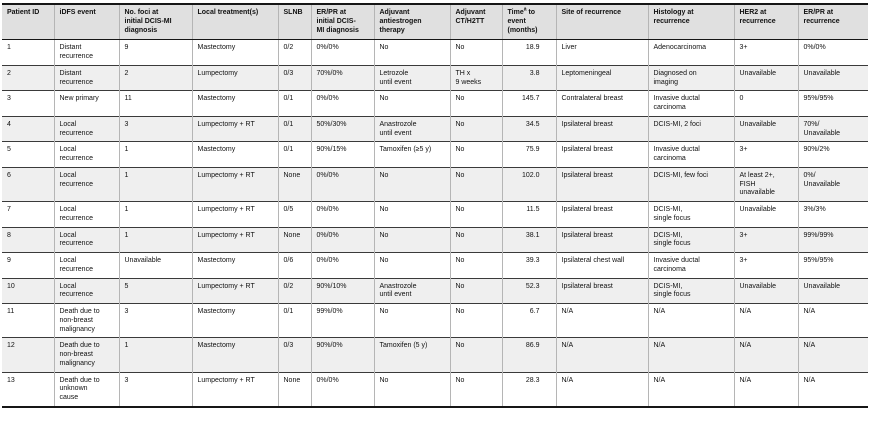 Image resolution: width=870 pixels, height=427 pixels. What do you see at coordinates (832, 214) in the screenshot?
I see `cell-erpr_recurrence: 3%/3%` at bounding box center [832, 214].